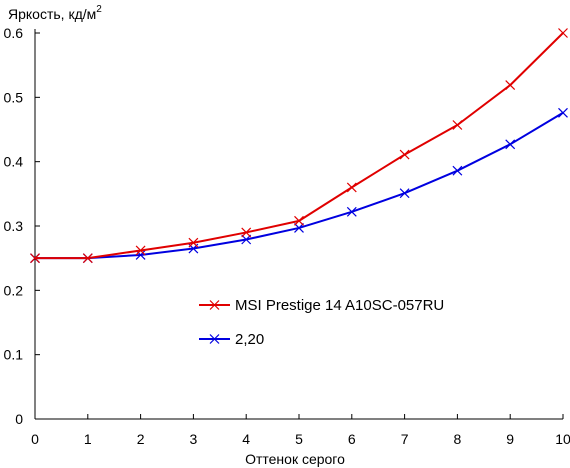 The height and width of the screenshot is (468, 570). Describe the element at coordinates (295, 459) in the screenshot. I see `x-axis-title: Оттенок серого` at that location.